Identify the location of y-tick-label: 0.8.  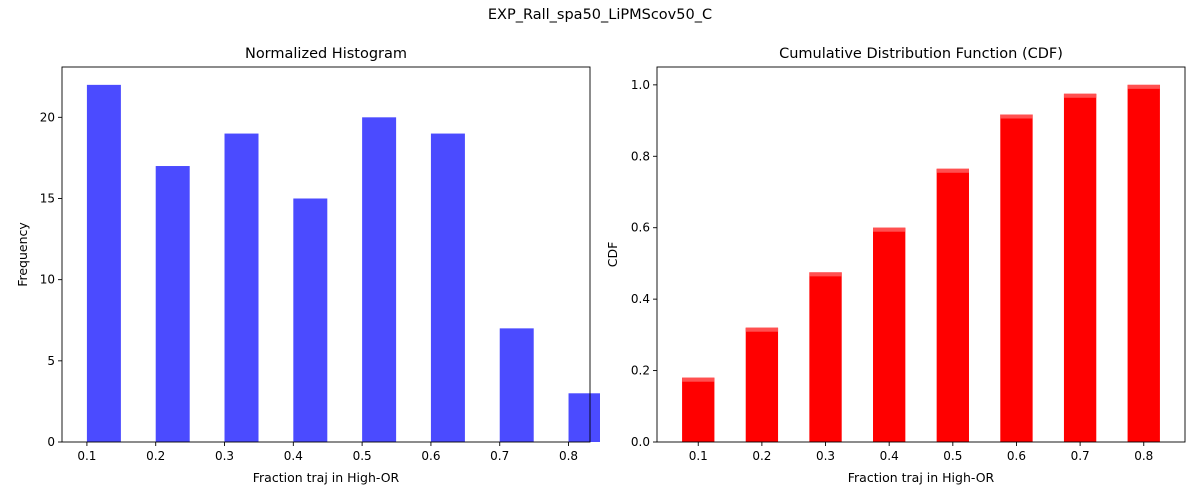
(640, 156).